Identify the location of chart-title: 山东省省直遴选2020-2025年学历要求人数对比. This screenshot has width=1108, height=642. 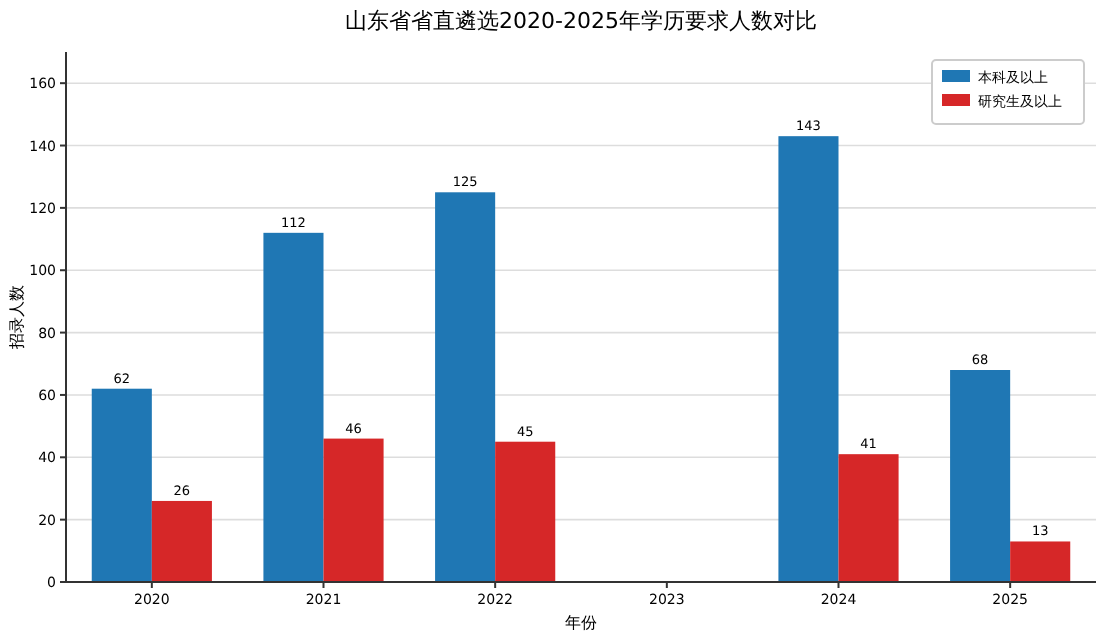
(581, 21).